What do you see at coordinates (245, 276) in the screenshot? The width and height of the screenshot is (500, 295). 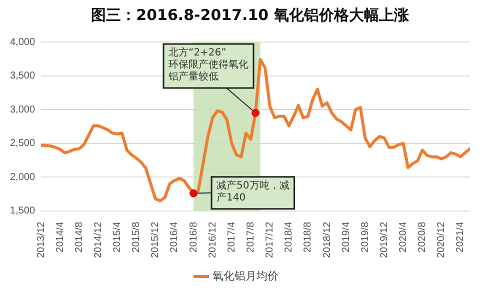 I see `legend-label: 氧化铝月均价` at bounding box center [245, 276].